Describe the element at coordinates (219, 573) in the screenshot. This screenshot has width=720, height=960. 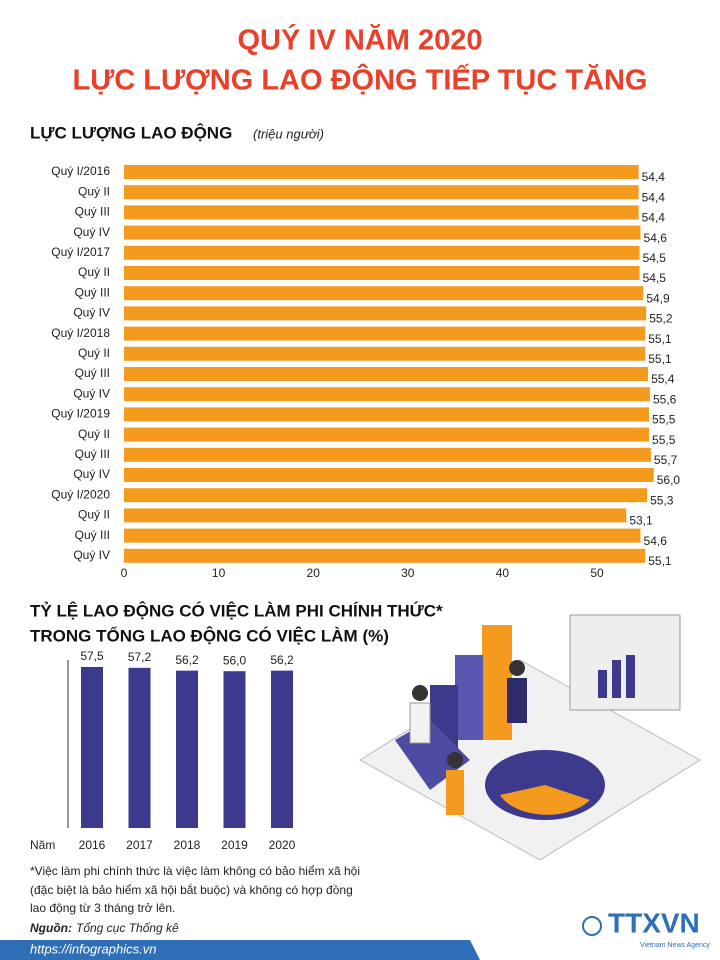
I see `x-tick-label: 10` at that location.